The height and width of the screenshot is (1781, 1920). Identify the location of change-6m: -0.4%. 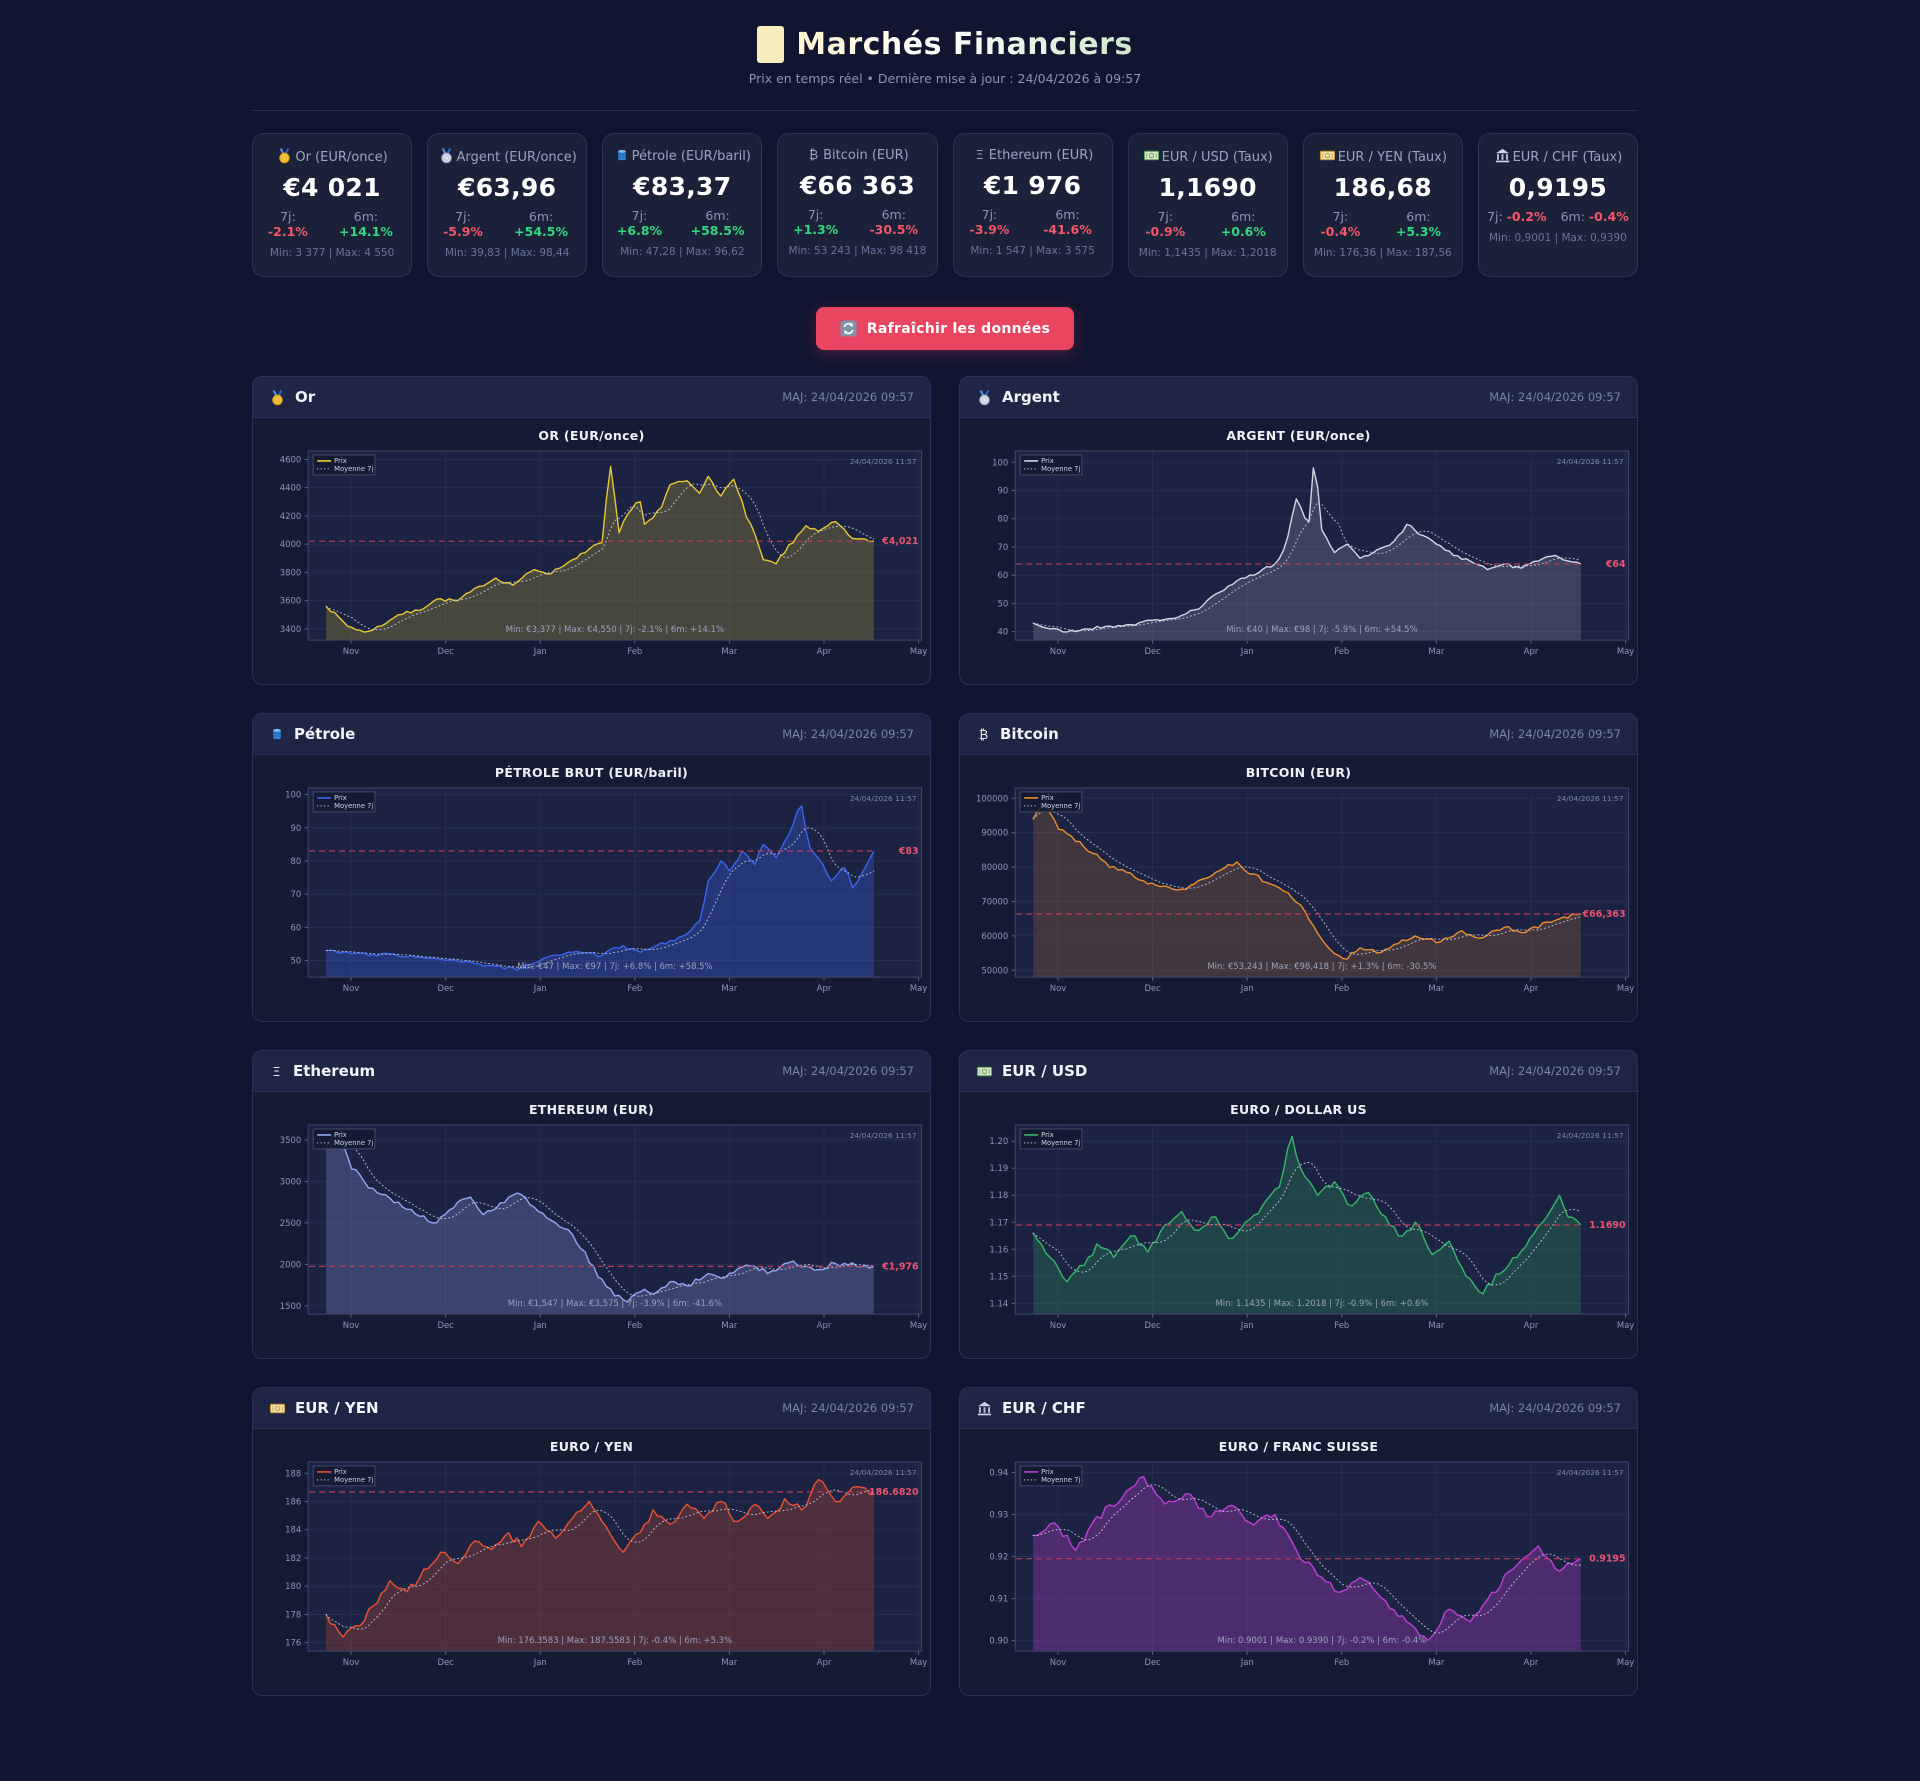
(1608, 216).